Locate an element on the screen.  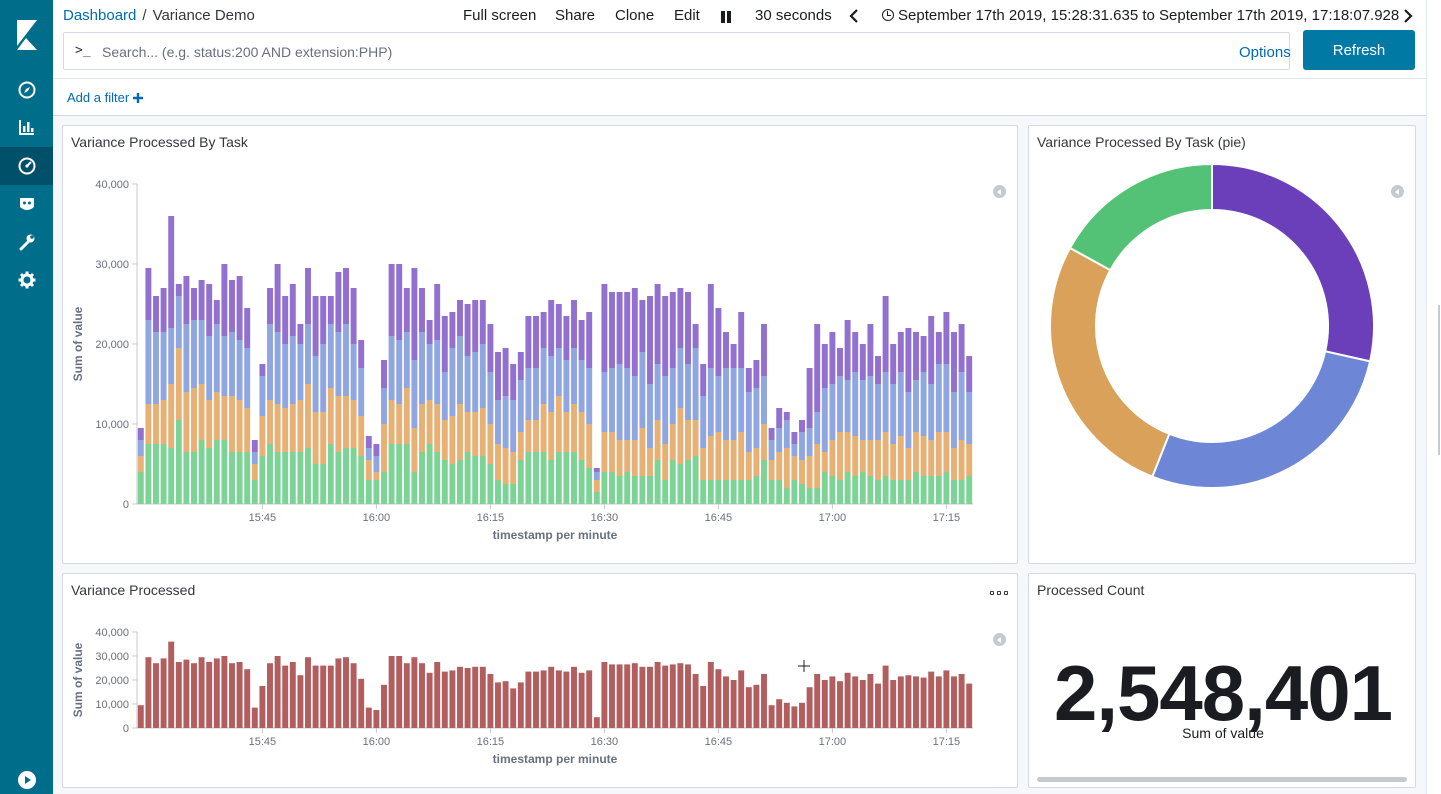
wrench-icon is located at coordinates (26, 242).